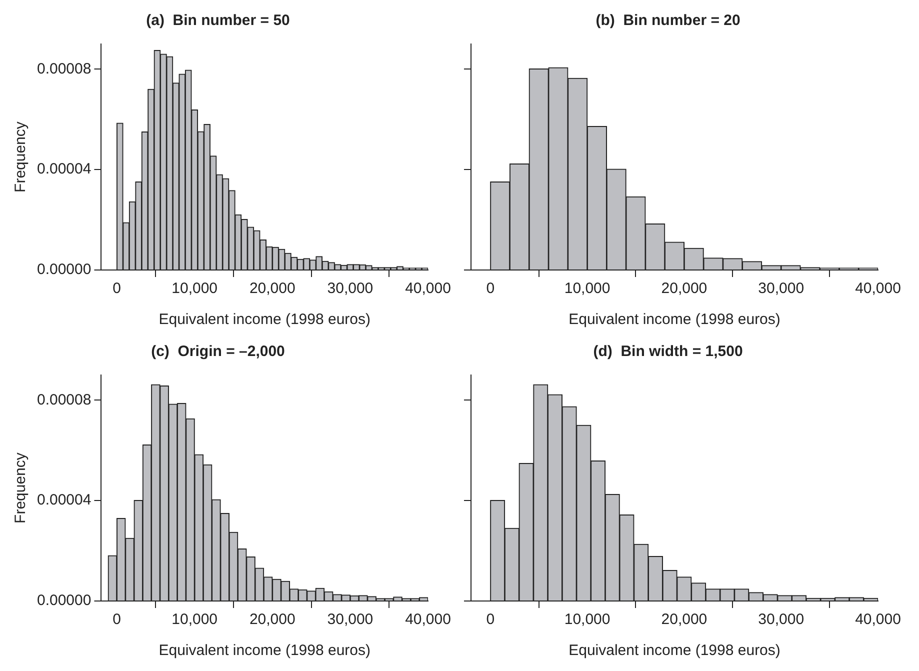 Image resolution: width=919 pixels, height=671 pixels. What do you see at coordinates (218, 351) in the screenshot?
I see `chart-title: (c) Origin = –2,000` at bounding box center [218, 351].